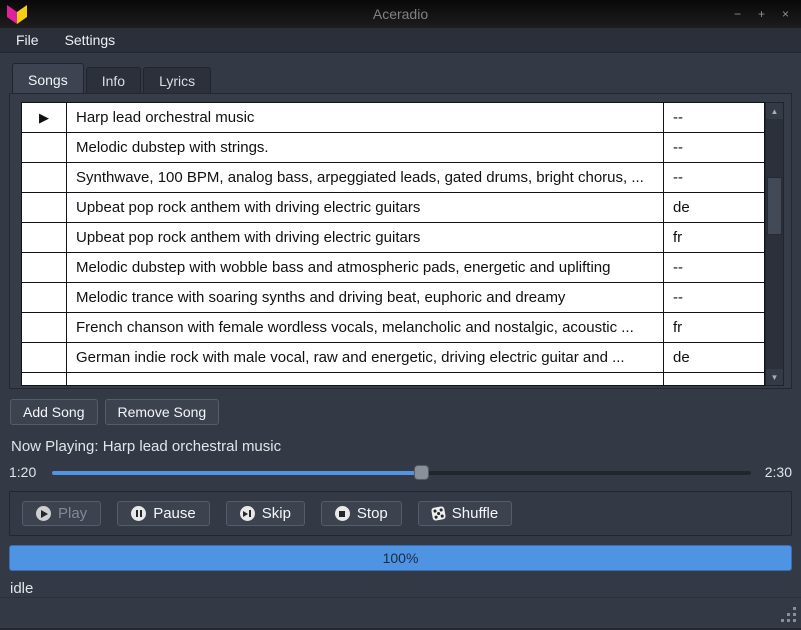 This screenshot has height=630, width=801. I want to click on pause-button: Pause, so click(163, 513).